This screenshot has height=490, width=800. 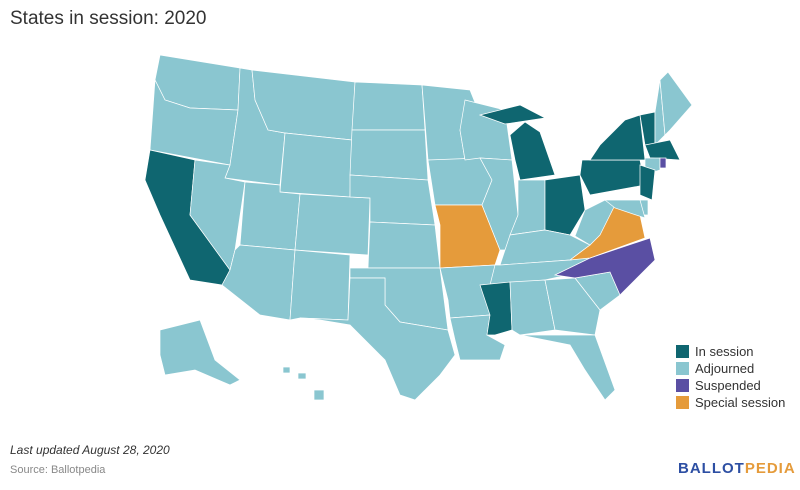 What do you see at coordinates (724, 351) in the screenshot?
I see `legend-label: In session` at bounding box center [724, 351].